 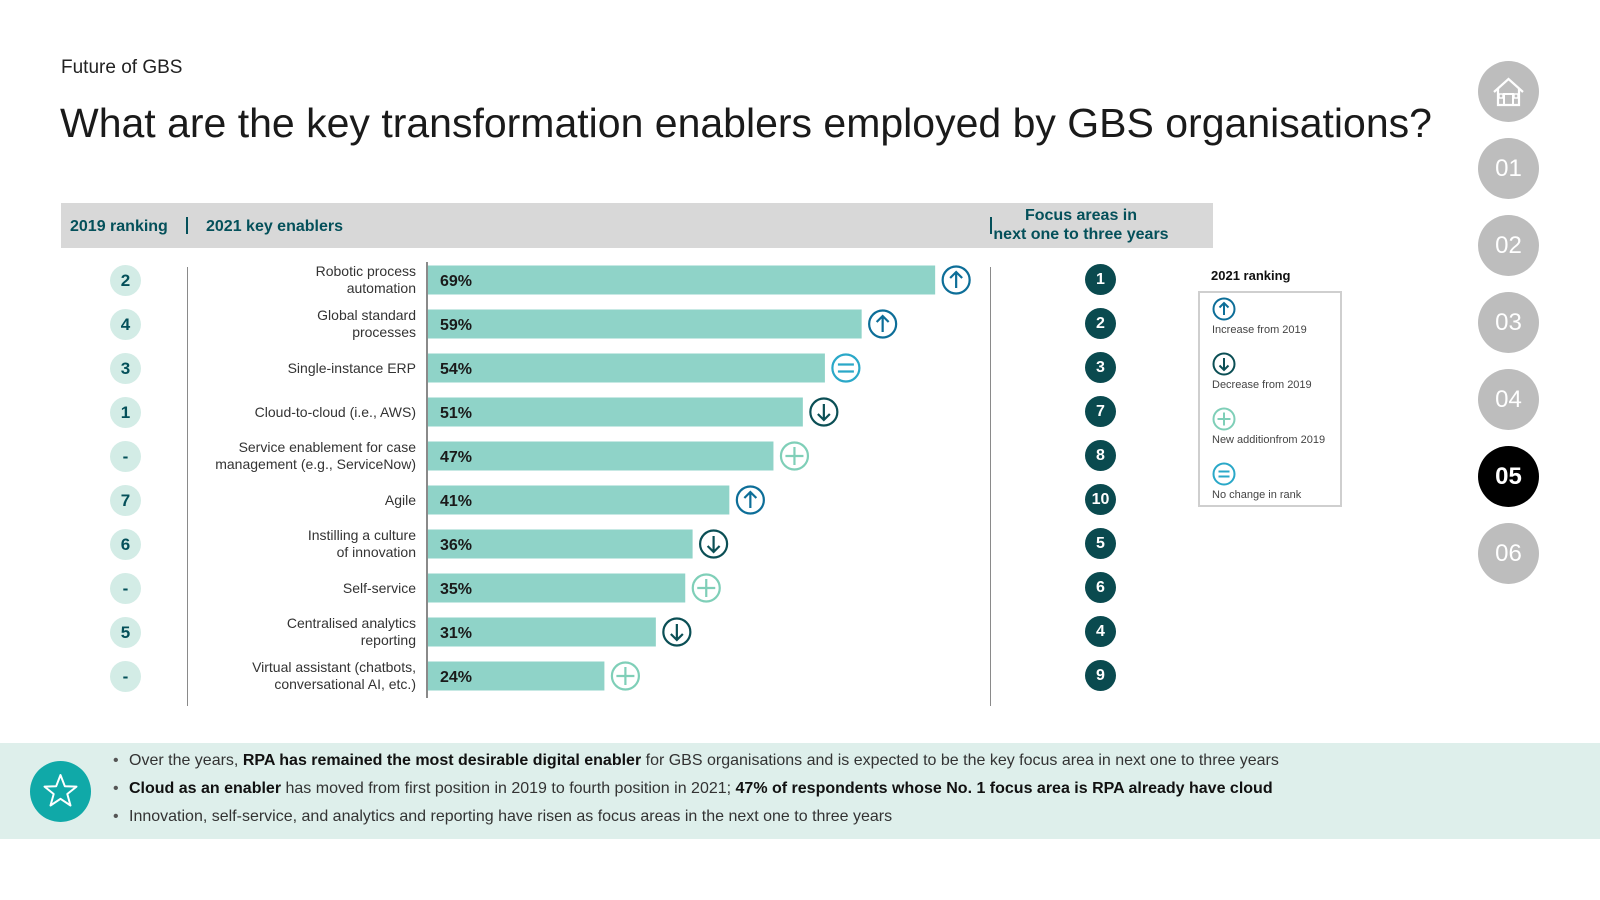 I want to click on bullet-text: Over the years,, so click(x=186, y=760).